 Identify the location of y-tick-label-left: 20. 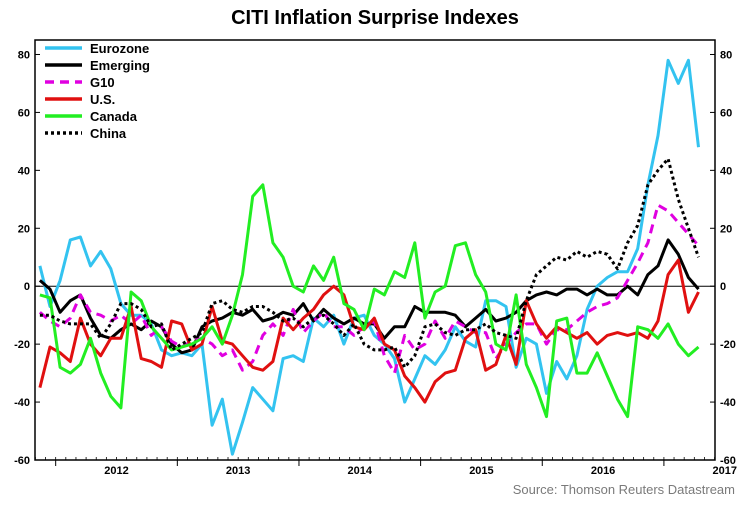
(24, 229).